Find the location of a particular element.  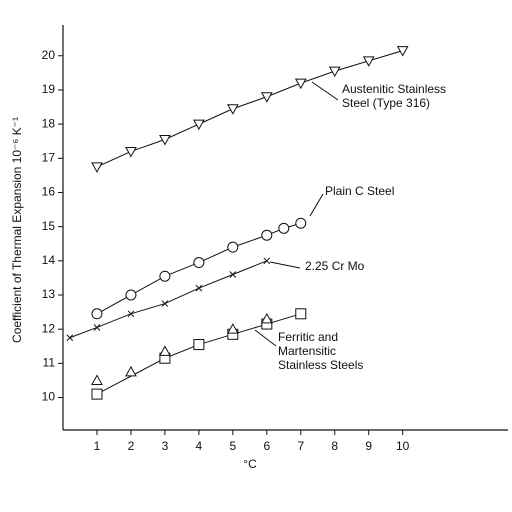

annotation: 2.25 Cr Mo is located at coordinates (335, 266).